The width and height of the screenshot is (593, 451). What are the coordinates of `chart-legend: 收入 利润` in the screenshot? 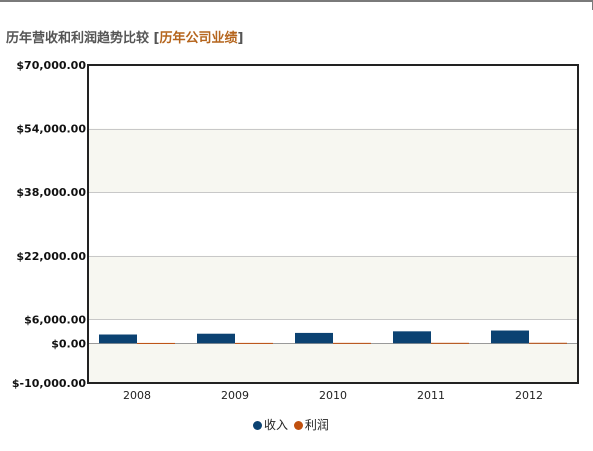 It's located at (292, 424).